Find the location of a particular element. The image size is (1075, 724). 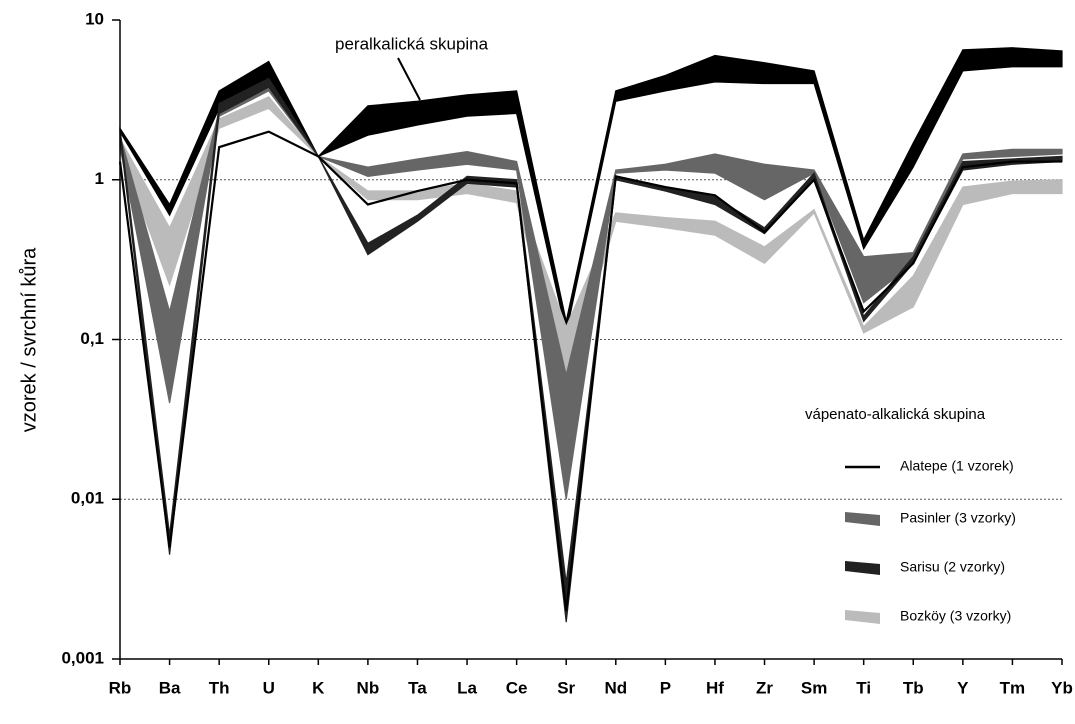

y-tick-label: 0,1 is located at coordinates (92, 338).